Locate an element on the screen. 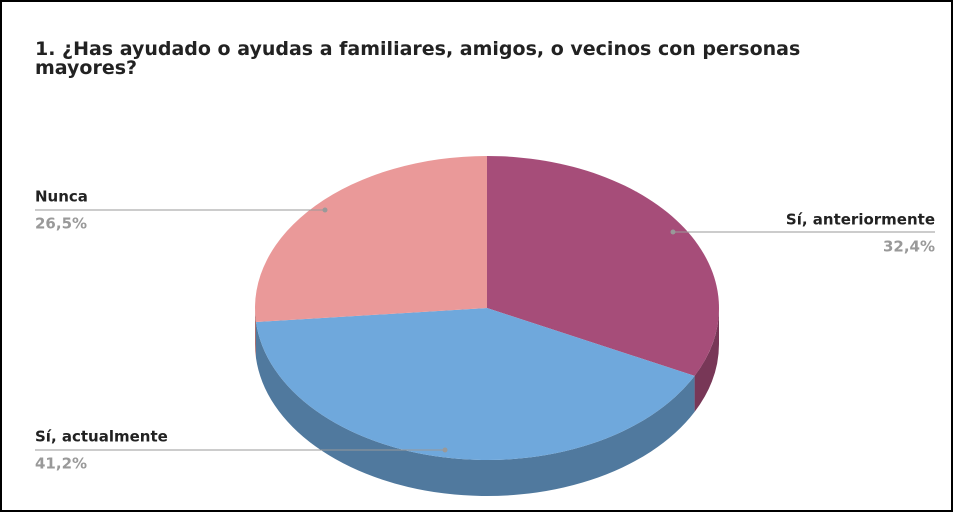  slice-value: 32,4% is located at coordinates (909, 247).